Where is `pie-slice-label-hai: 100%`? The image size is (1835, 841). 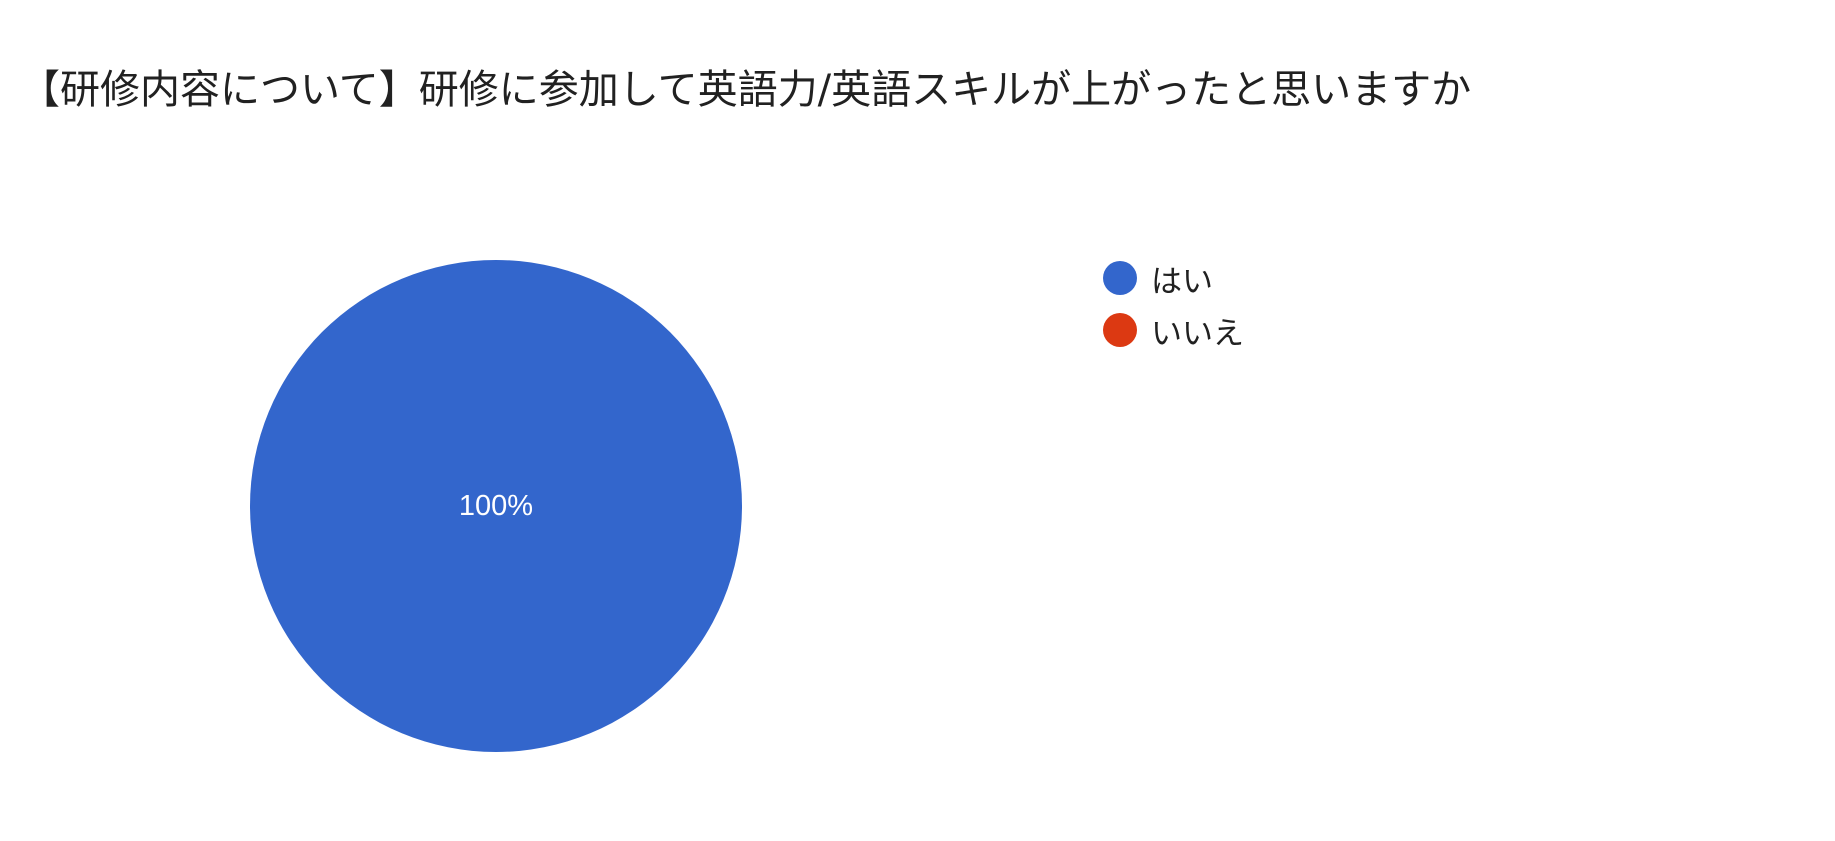 pie-slice-label-hai: 100% is located at coordinates (496, 506).